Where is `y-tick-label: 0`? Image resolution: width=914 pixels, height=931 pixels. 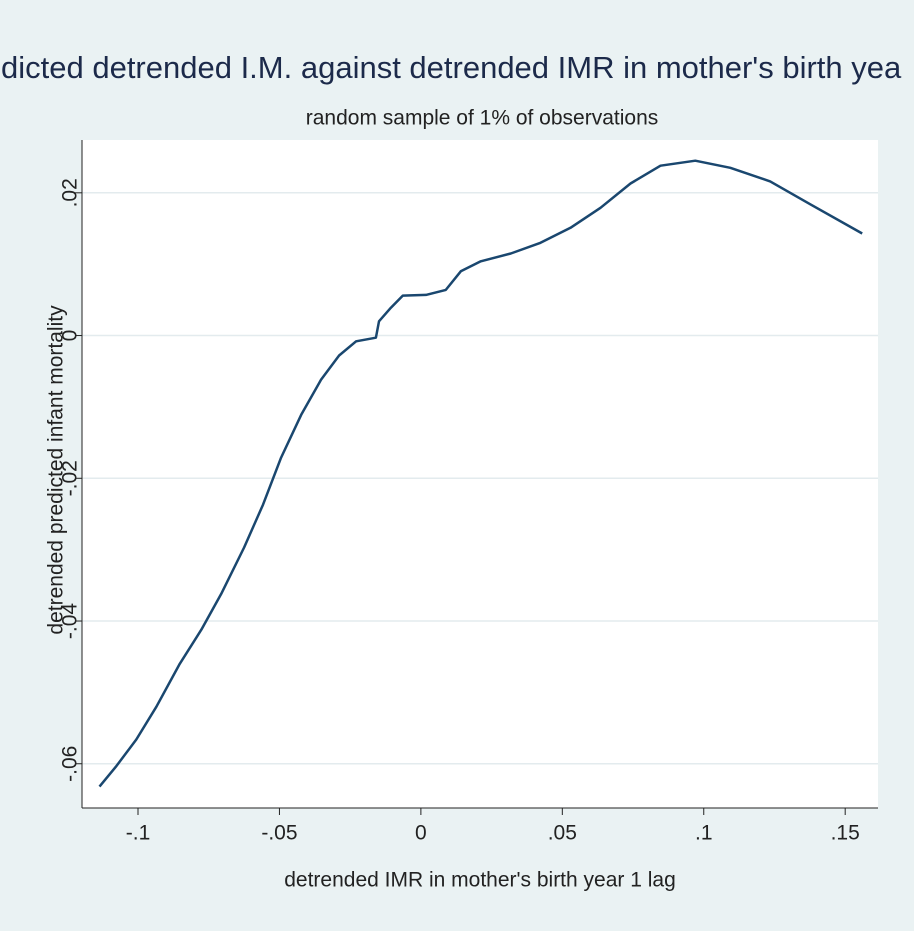
y-tick-label: 0 is located at coordinates (70, 336).